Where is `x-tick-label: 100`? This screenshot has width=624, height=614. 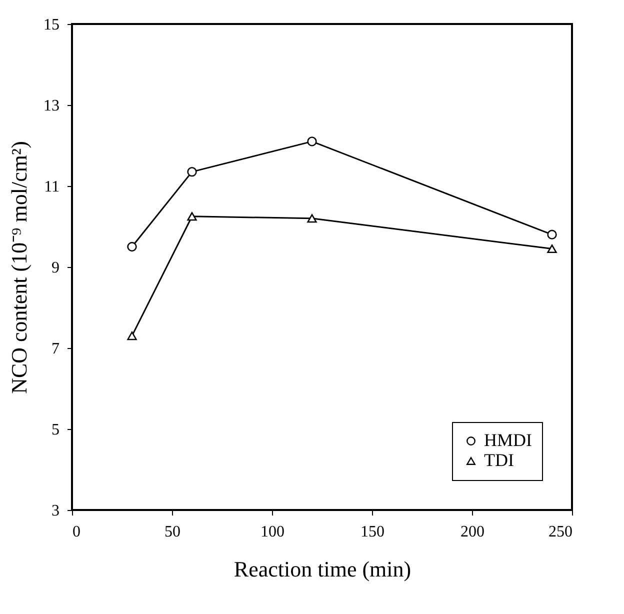
x-tick-label: 100 is located at coordinates (272, 532).